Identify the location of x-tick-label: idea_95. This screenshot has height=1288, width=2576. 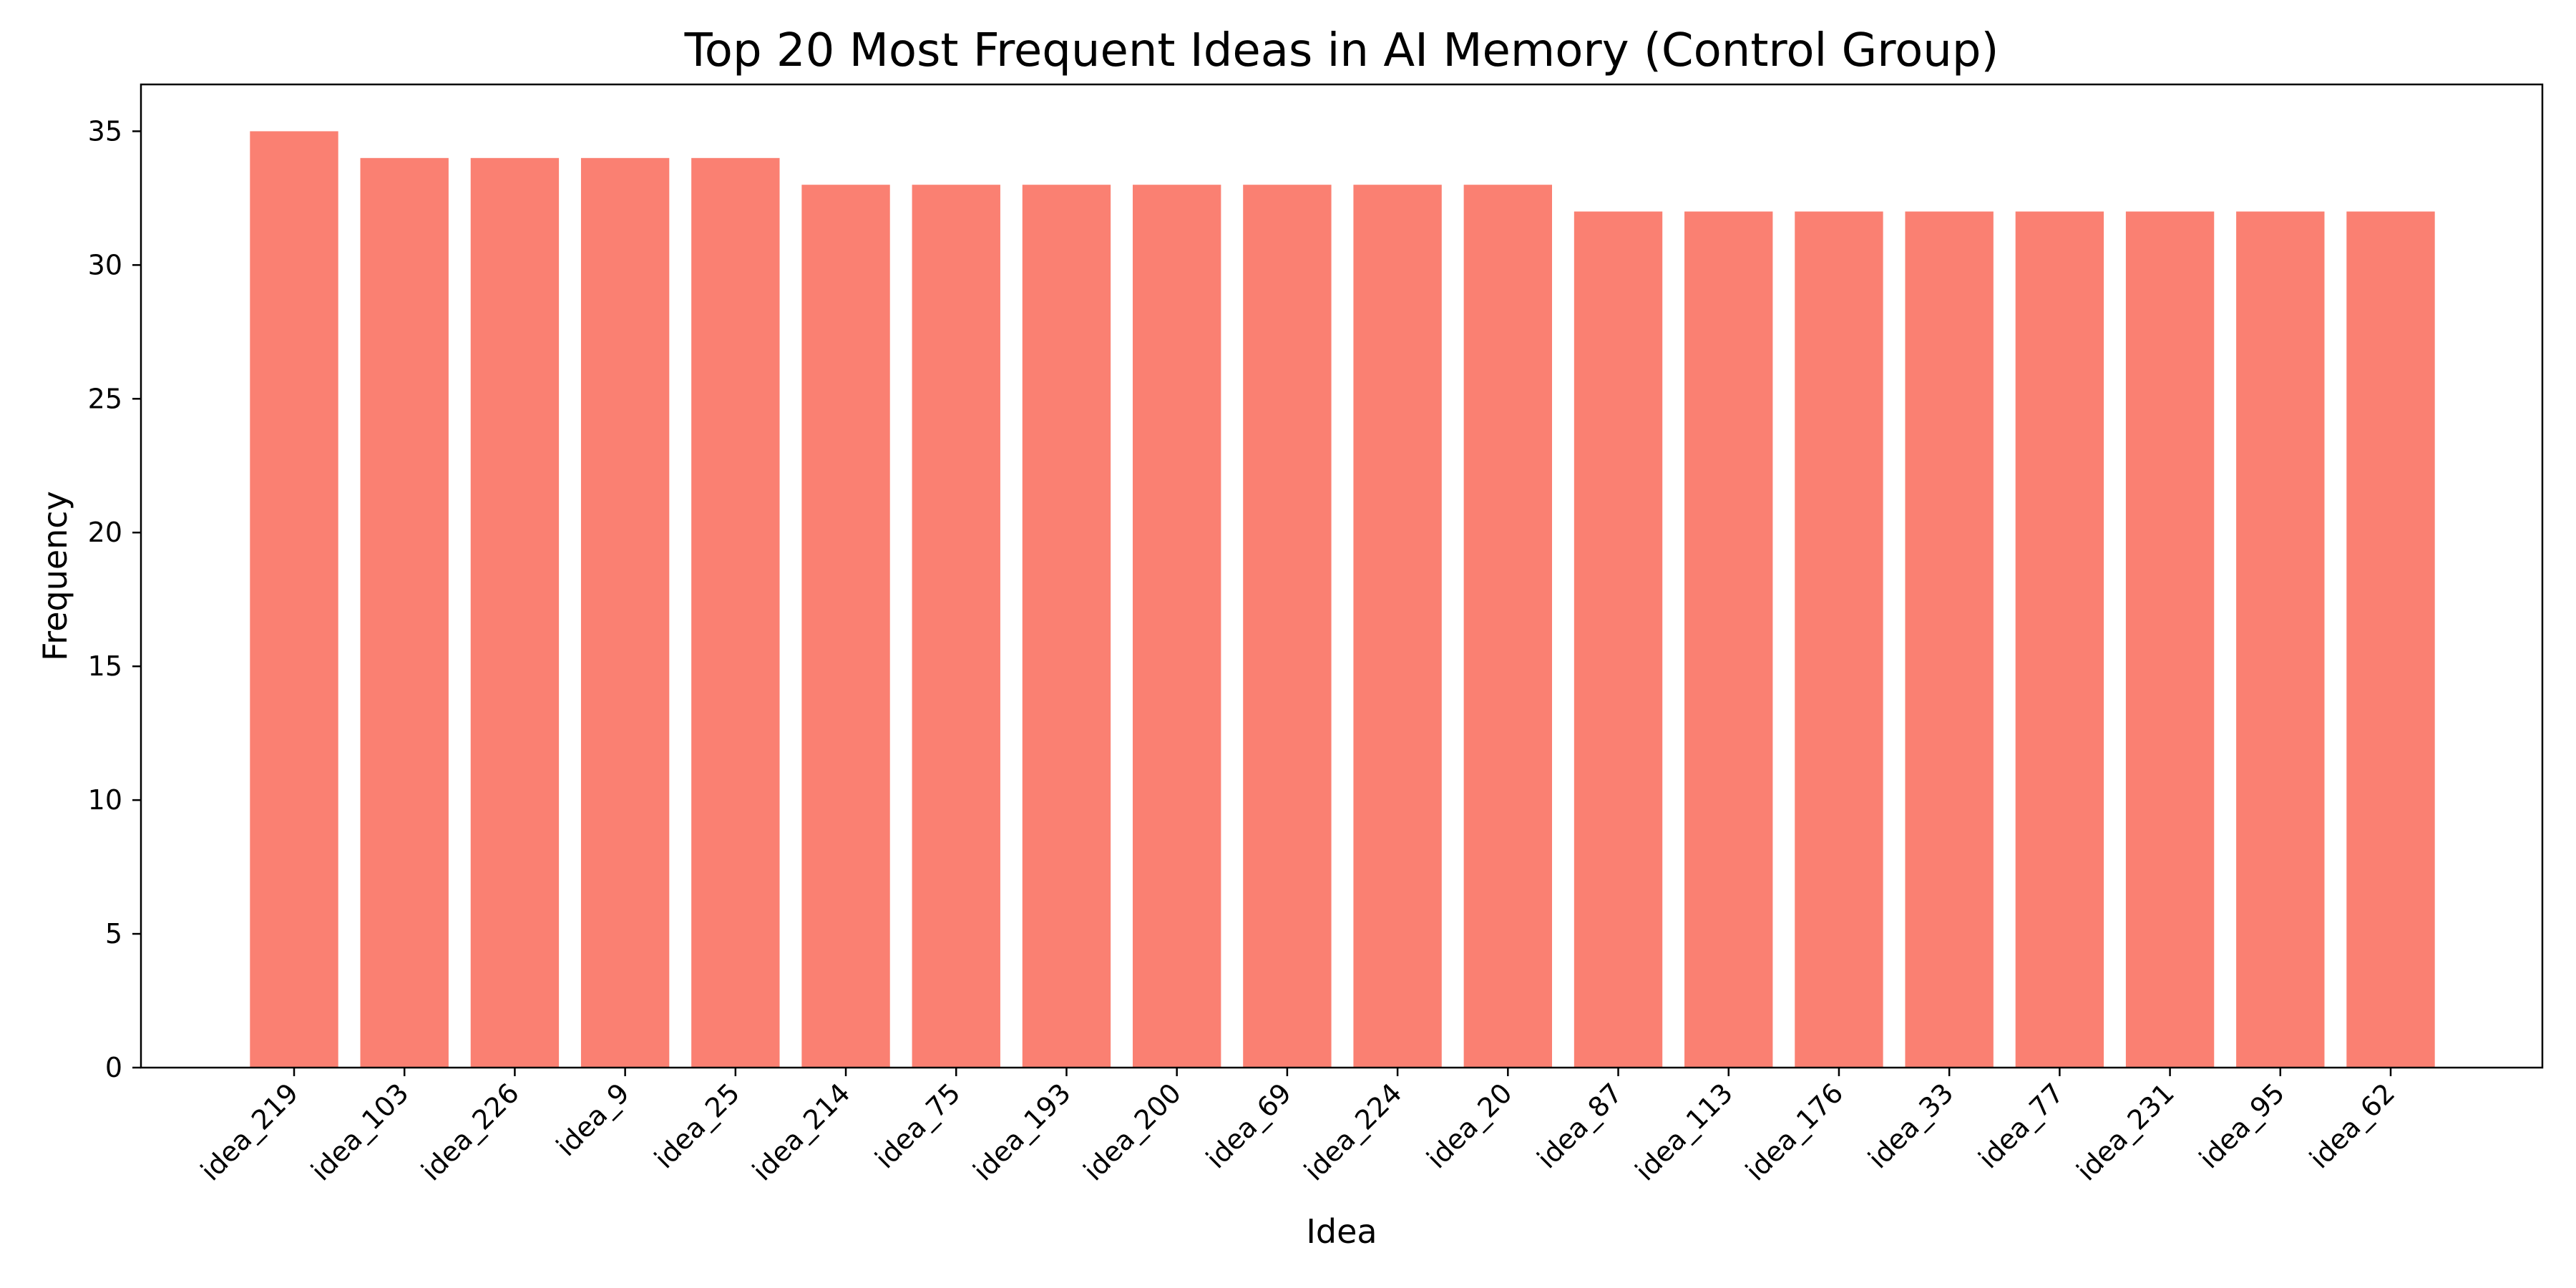
(2241, 1125).